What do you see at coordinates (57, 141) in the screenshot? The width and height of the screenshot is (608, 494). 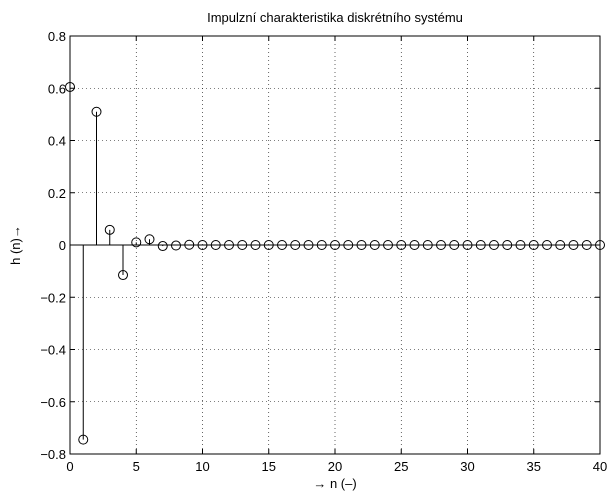 I see `y-tick-label: 0.4` at bounding box center [57, 141].